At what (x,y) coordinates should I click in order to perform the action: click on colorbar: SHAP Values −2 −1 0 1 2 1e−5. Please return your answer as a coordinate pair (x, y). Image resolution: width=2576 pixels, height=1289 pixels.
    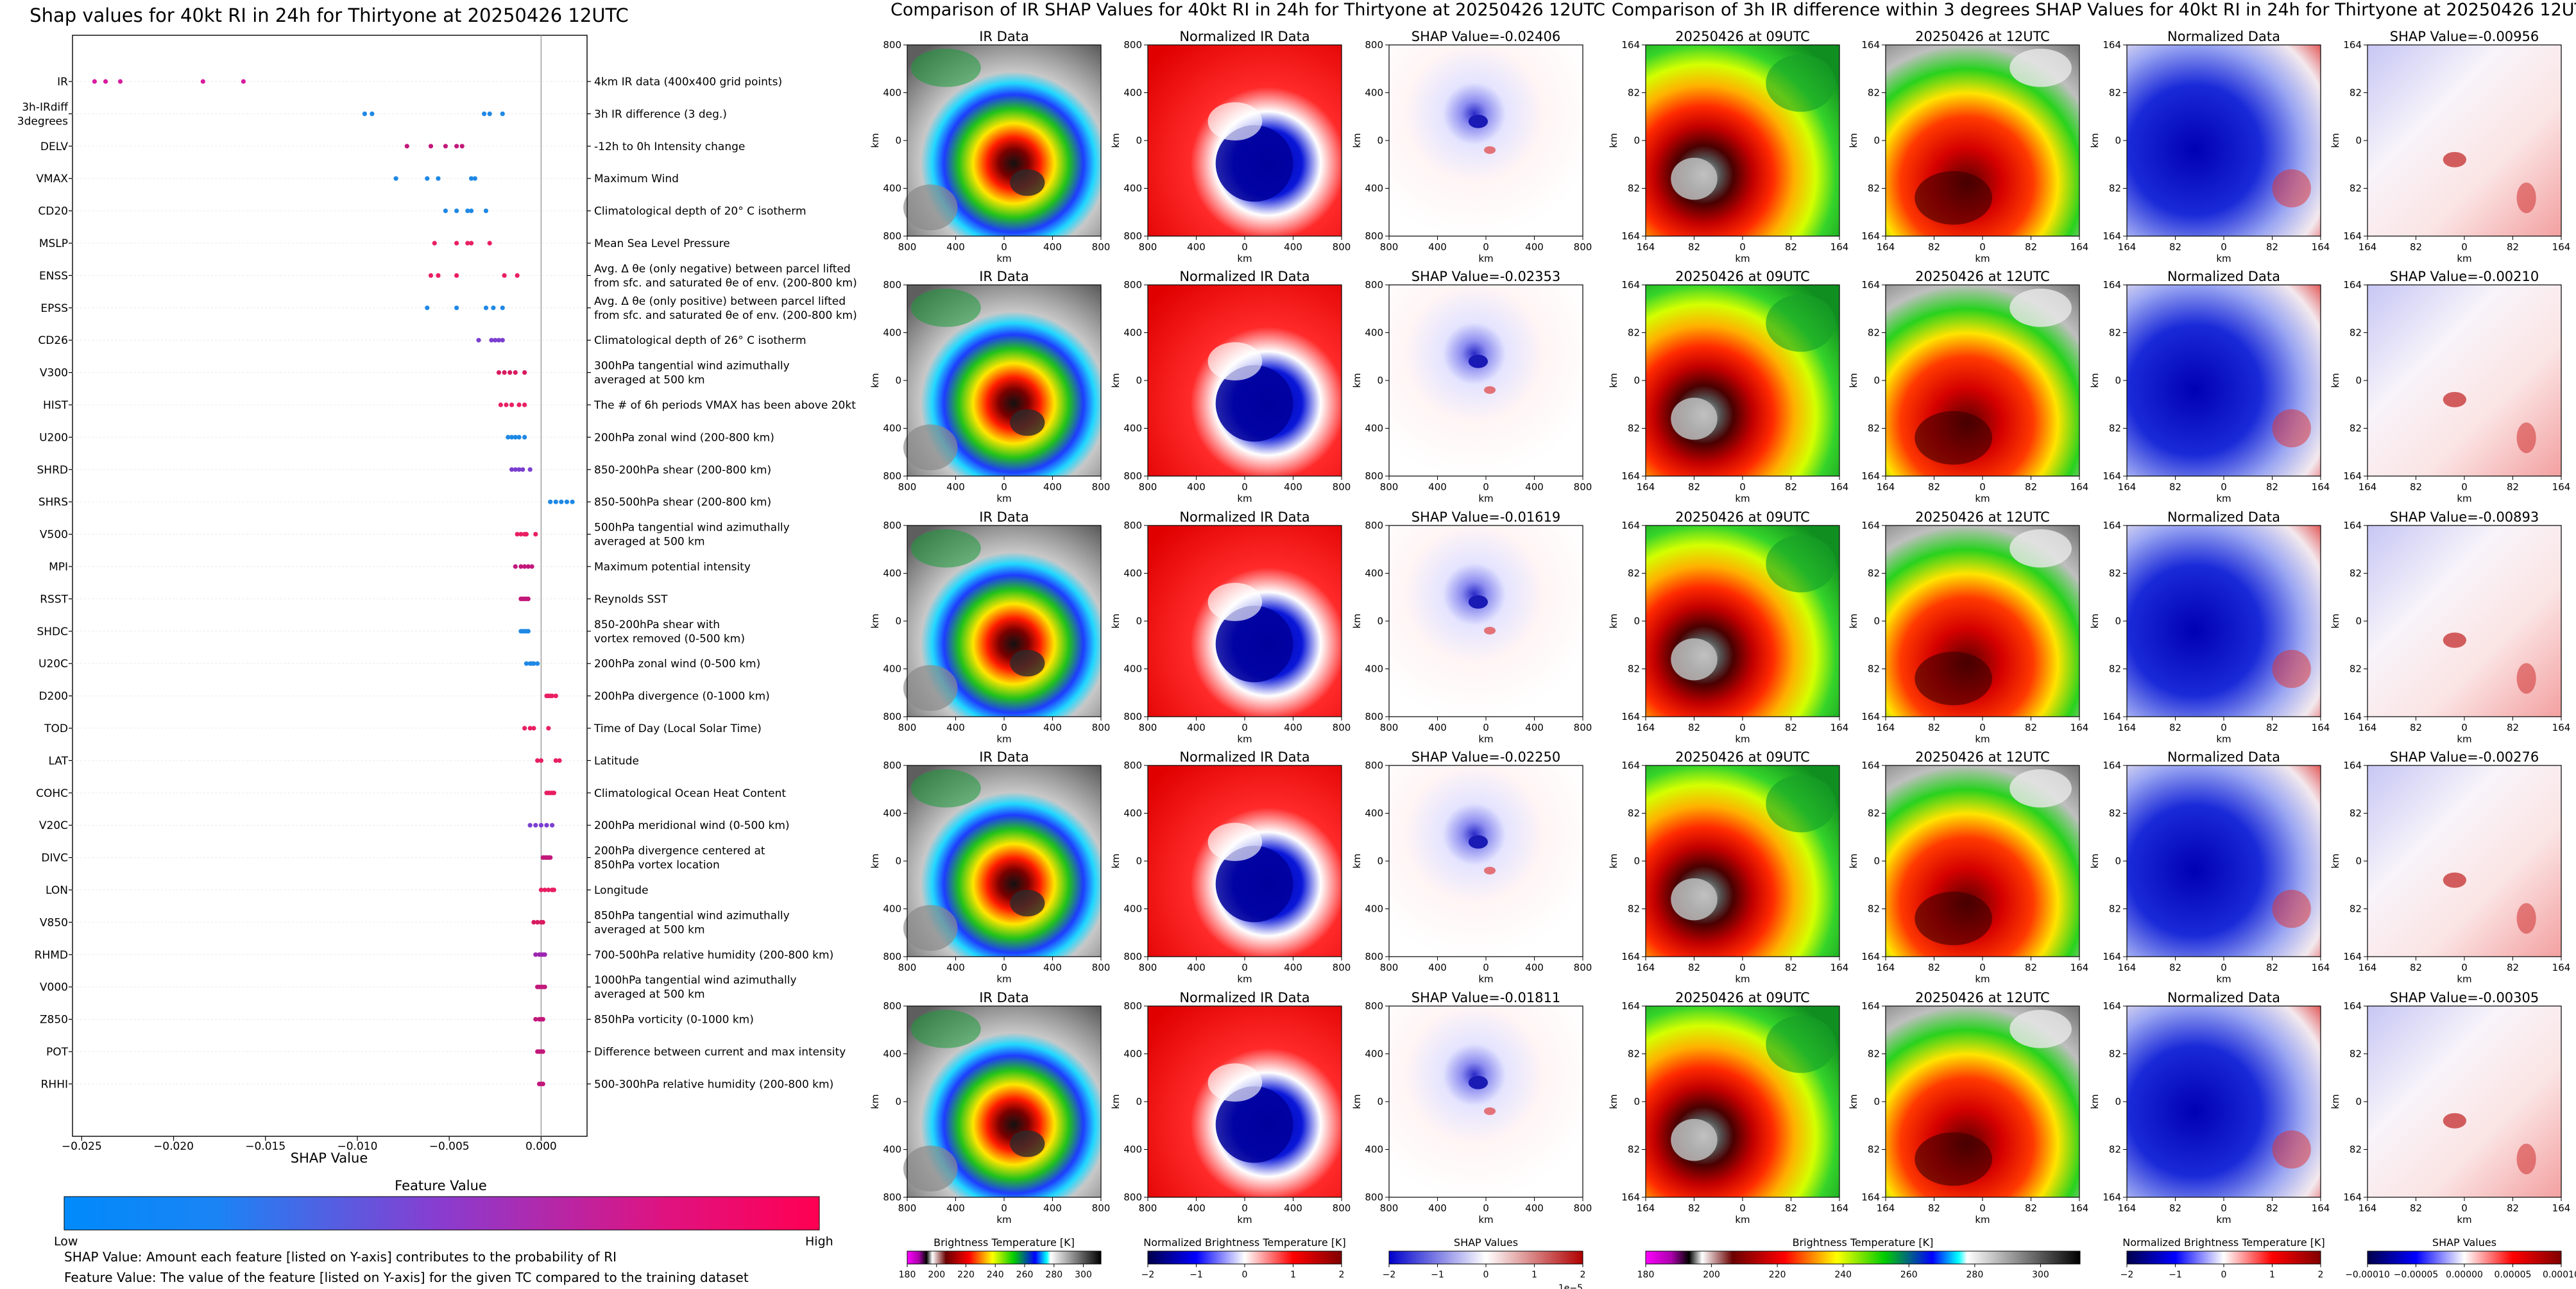
    Looking at the image, I should click on (1484, 1262).